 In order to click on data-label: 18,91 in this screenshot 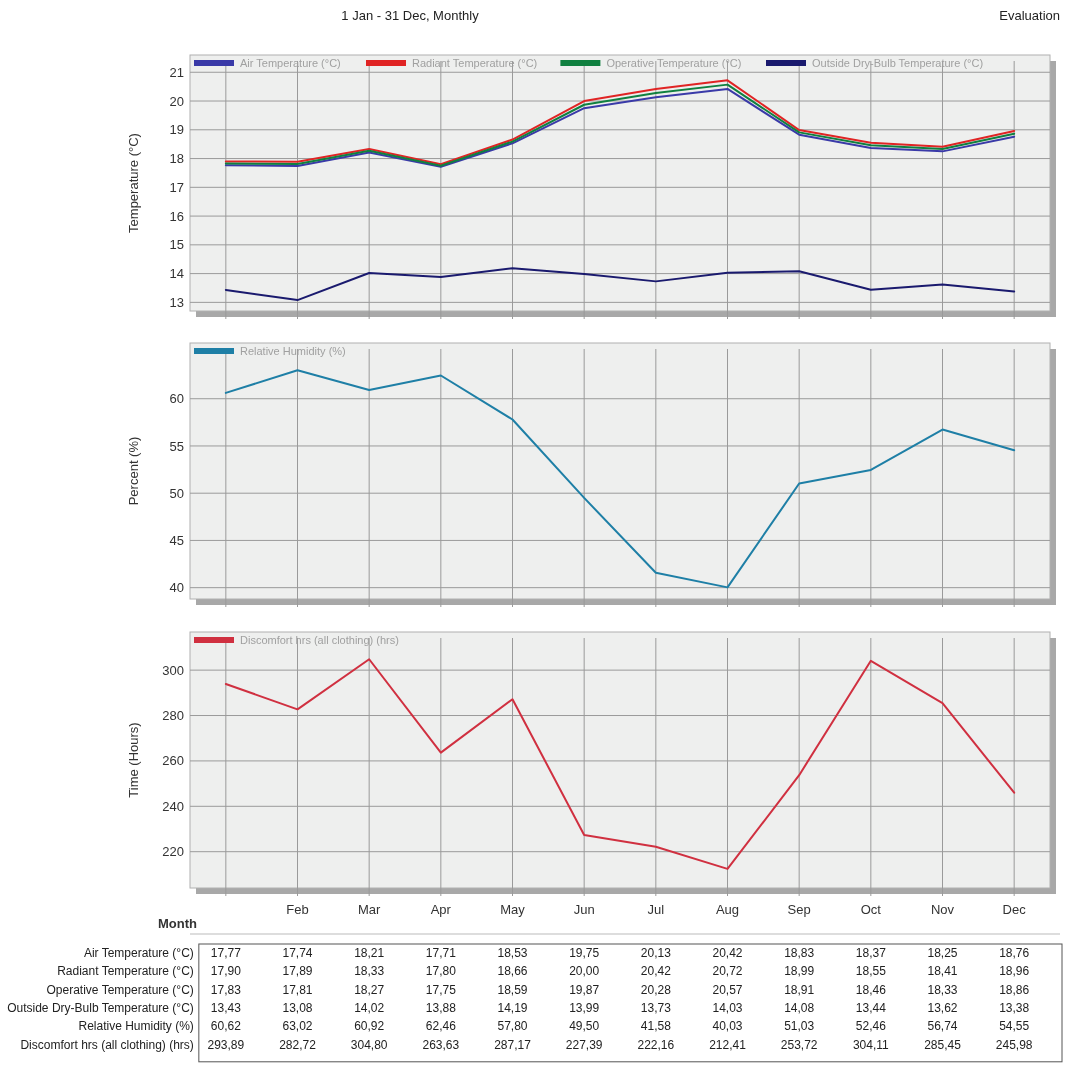, I will do `click(799, 989)`.